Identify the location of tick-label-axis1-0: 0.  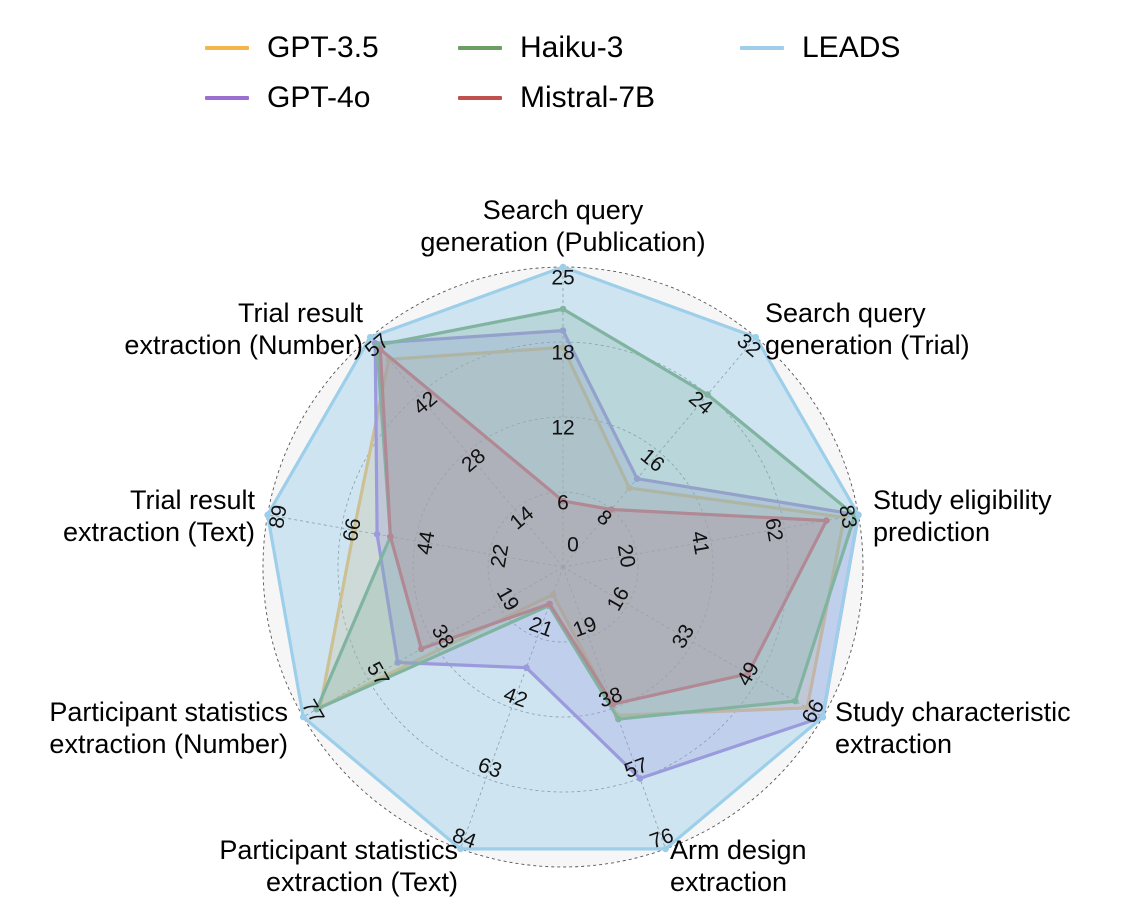
(573, 545).